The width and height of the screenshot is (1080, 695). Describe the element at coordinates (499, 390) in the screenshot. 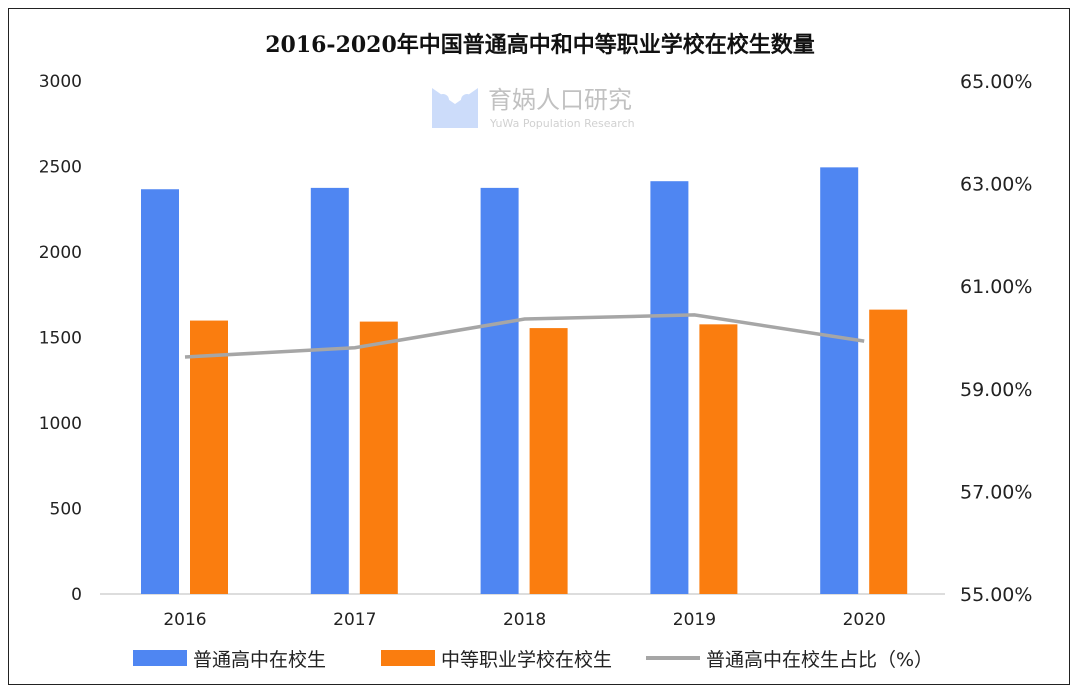

I see `bar-high-school-2018` at that location.